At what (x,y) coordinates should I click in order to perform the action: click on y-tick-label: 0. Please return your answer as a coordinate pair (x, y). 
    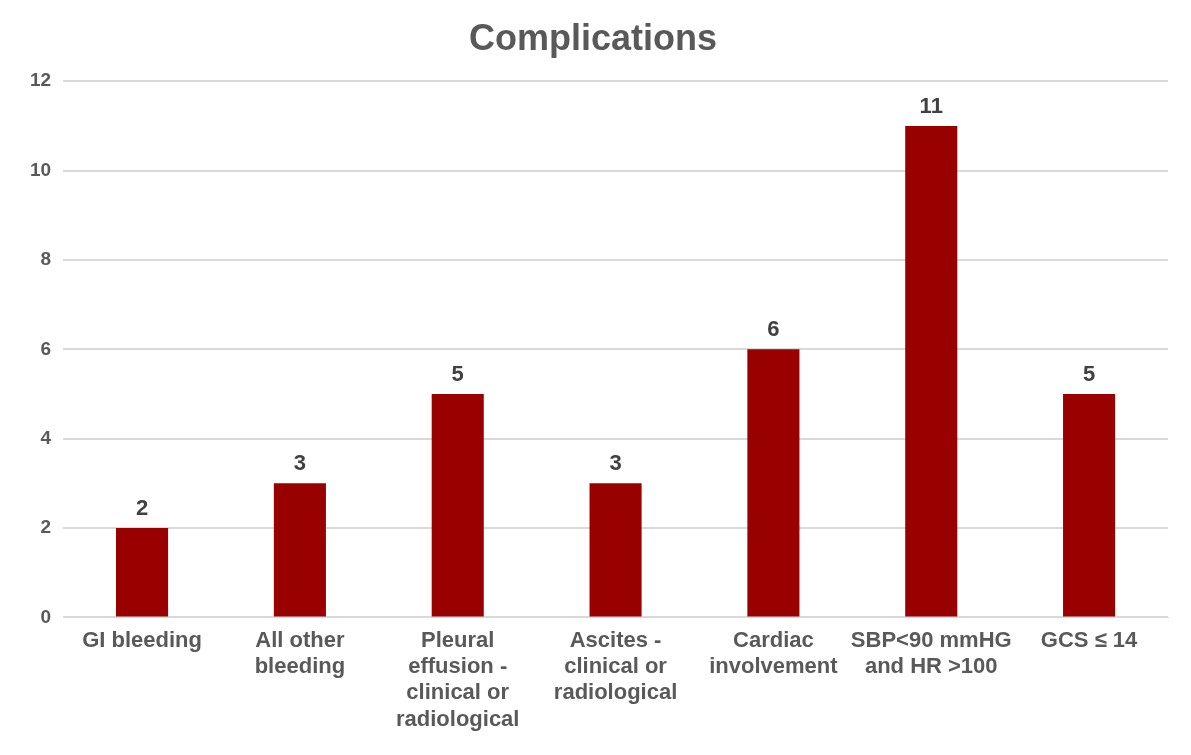
    Looking at the image, I should click on (46, 616).